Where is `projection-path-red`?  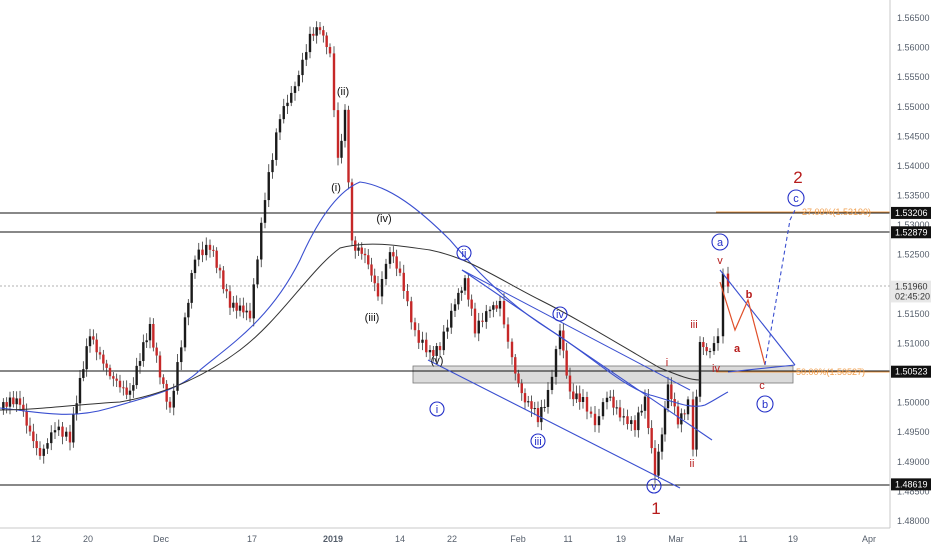 projection-path-red is located at coordinates (742, 323).